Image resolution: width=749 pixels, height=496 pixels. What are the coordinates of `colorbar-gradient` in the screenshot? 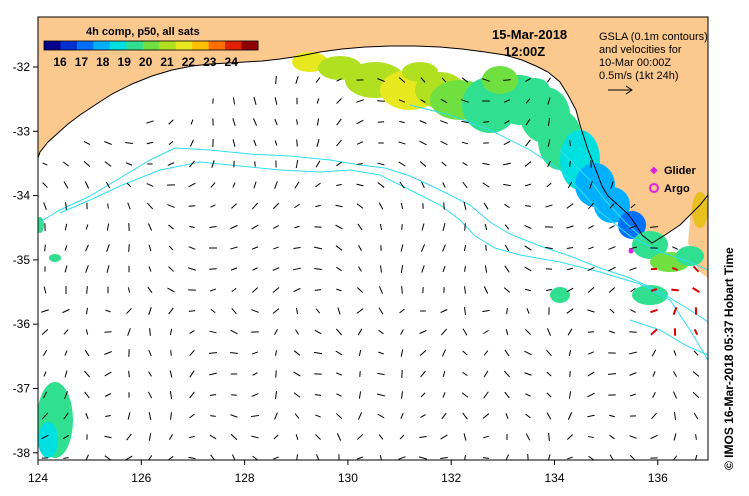 It's located at (151, 45).